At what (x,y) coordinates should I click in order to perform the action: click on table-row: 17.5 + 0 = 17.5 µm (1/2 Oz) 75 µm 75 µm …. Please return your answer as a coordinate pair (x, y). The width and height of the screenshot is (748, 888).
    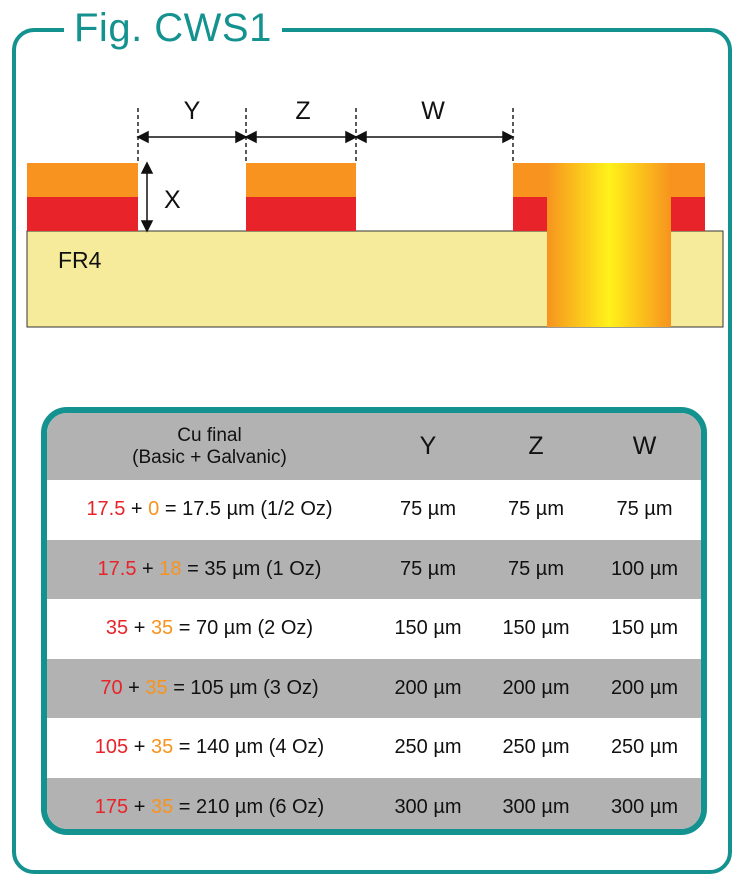
    Looking at the image, I should click on (374, 510).